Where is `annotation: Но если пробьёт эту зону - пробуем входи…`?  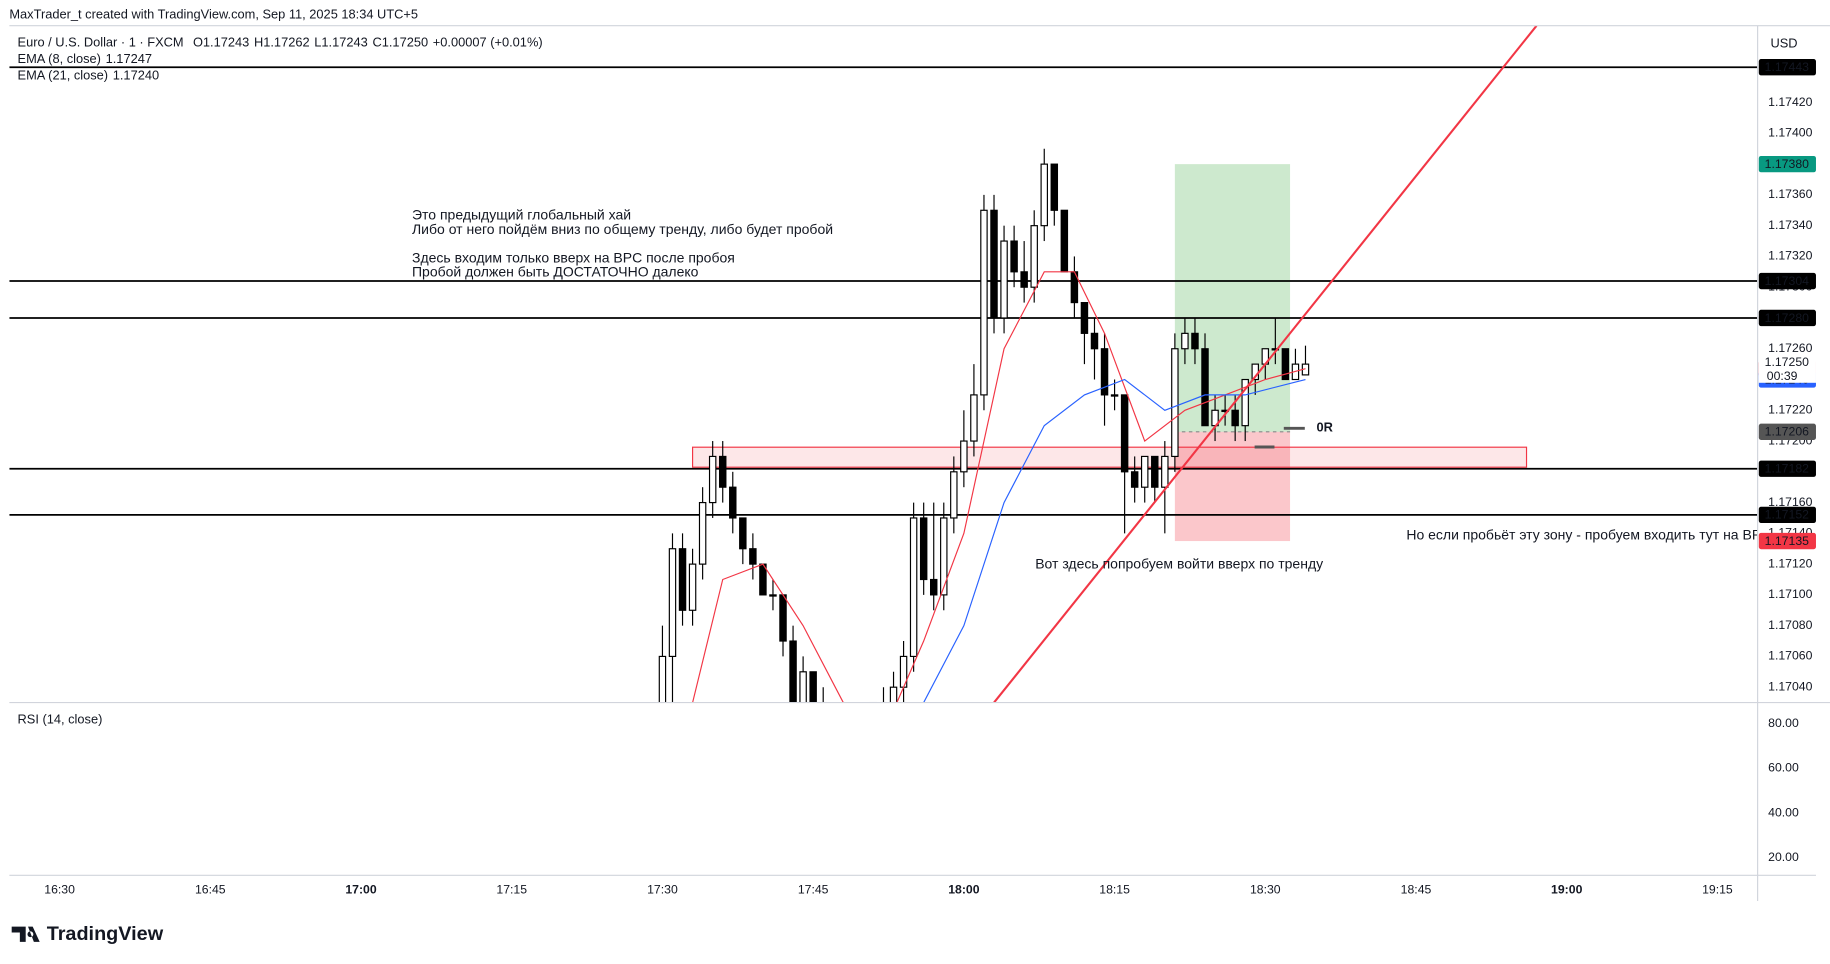
annotation: Но если пробьёт эту зону - пробуем входи… is located at coordinates (1588, 534).